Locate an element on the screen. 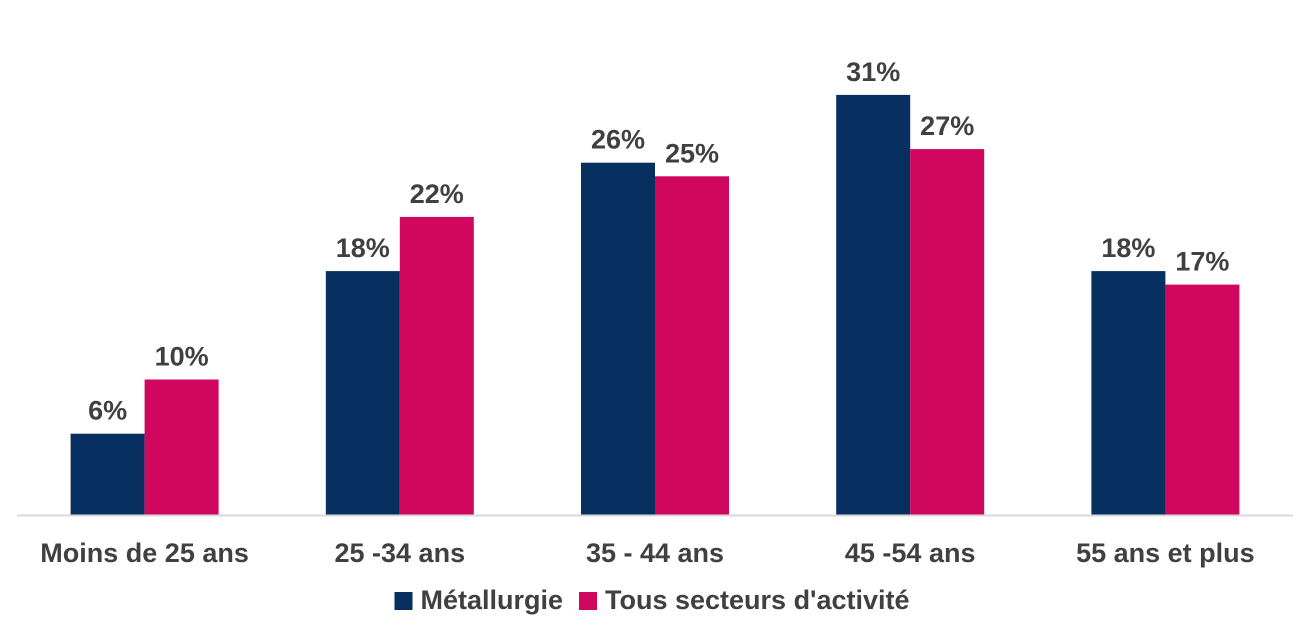 This screenshot has width=1304, height=629. value-label: 22% is located at coordinates (437, 194).